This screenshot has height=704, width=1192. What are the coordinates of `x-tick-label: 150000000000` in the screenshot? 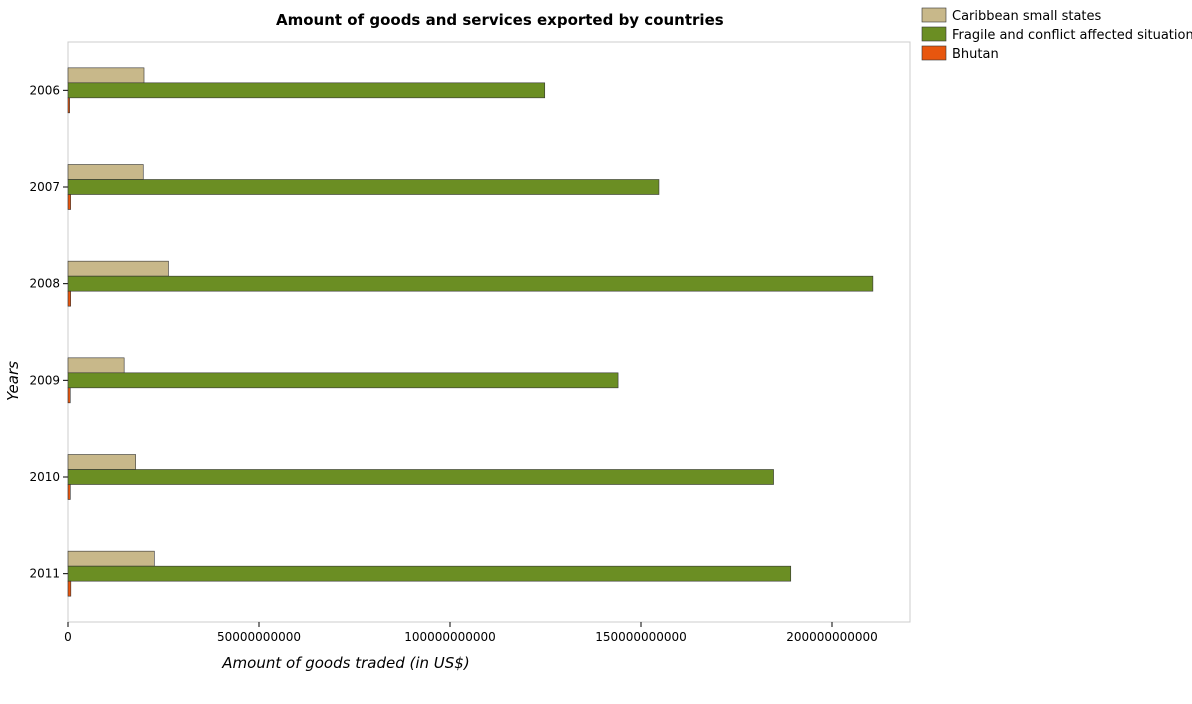 It's located at (641, 637).